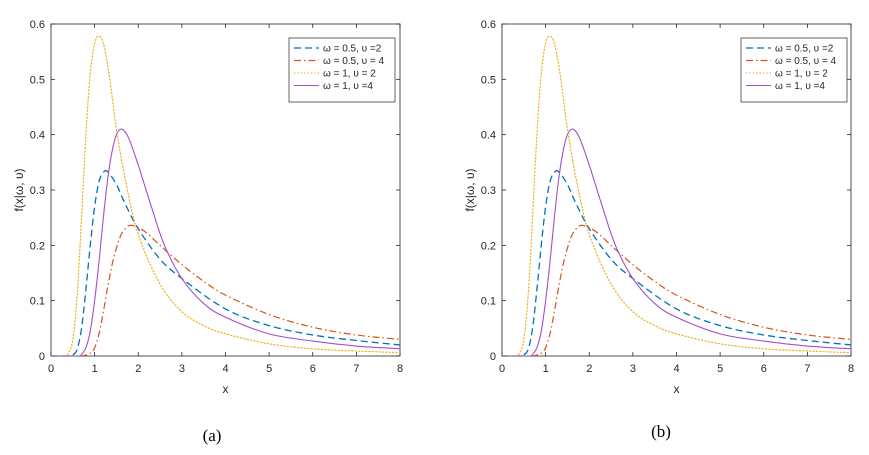 The width and height of the screenshot is (869, 455). What do you see at coordinates (37, 80) in the screenshot?
I see `chart-a-ytick-label: 0.5` at bounding box center [37, 80].